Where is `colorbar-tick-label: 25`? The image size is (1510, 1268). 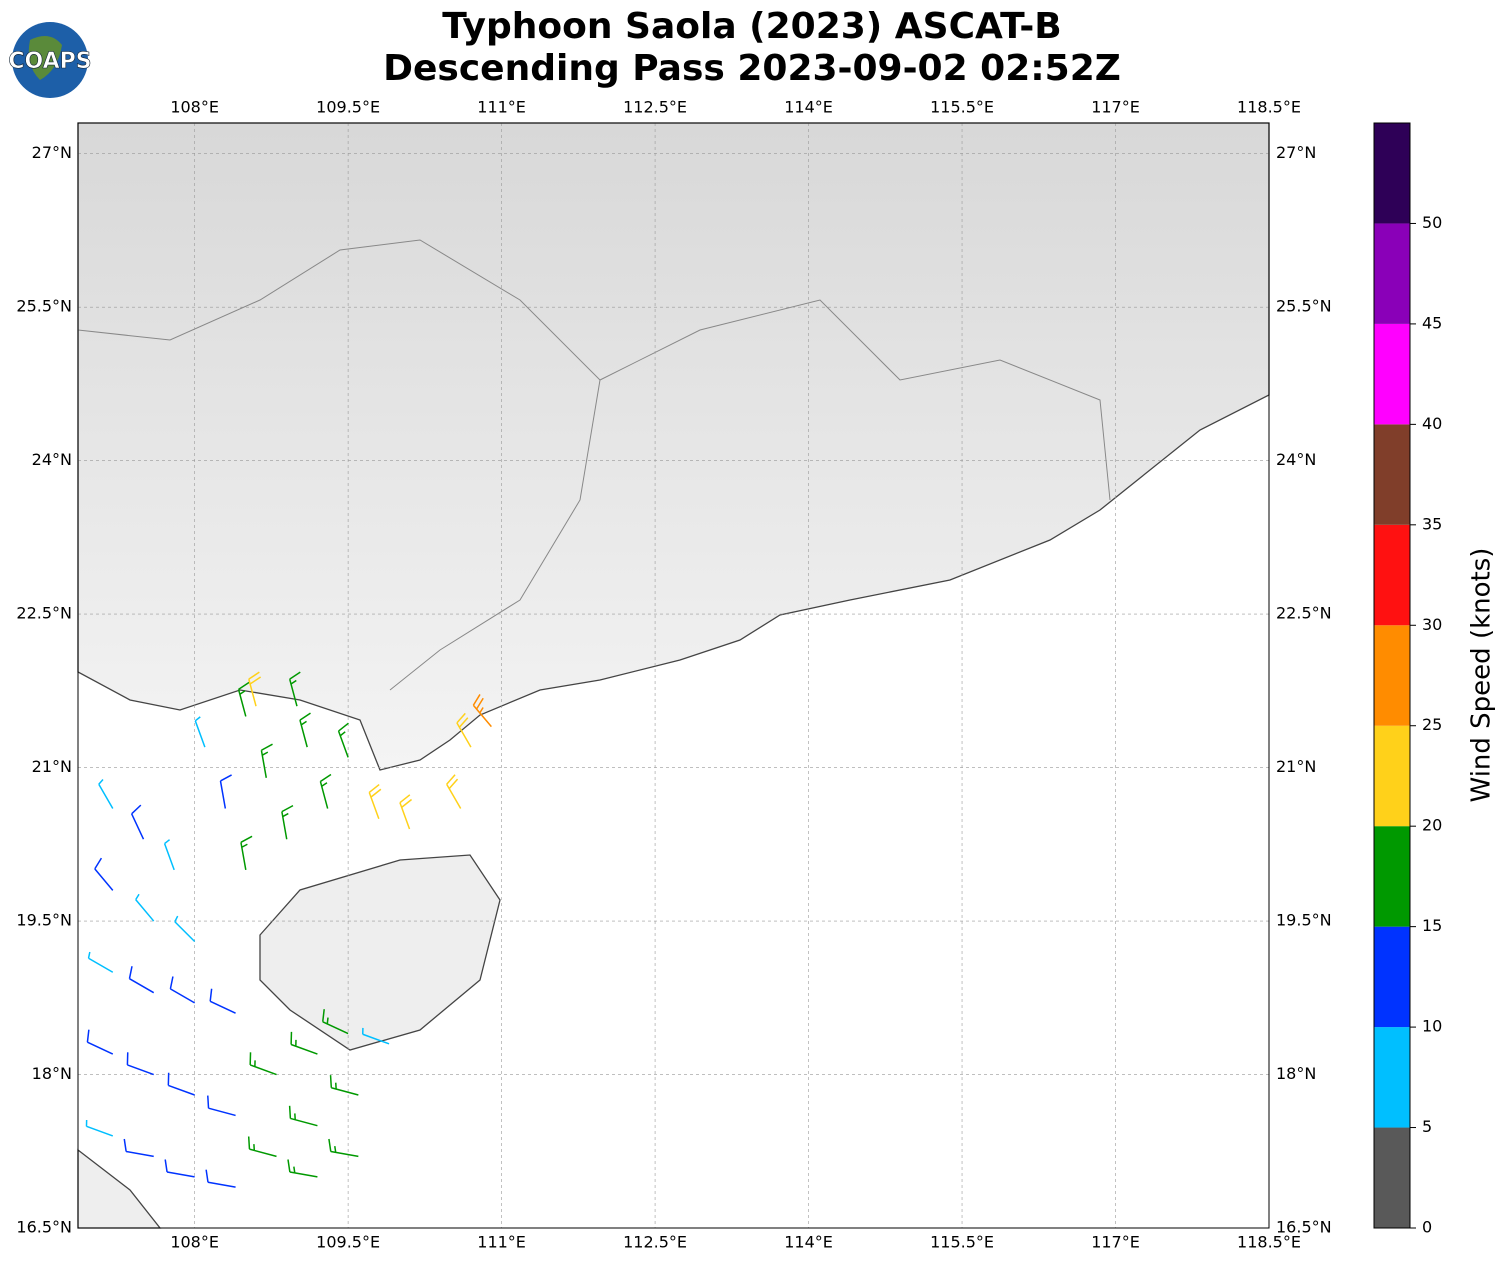 colorbar-tick-label: 25 is located at coordinates (1432, 724).